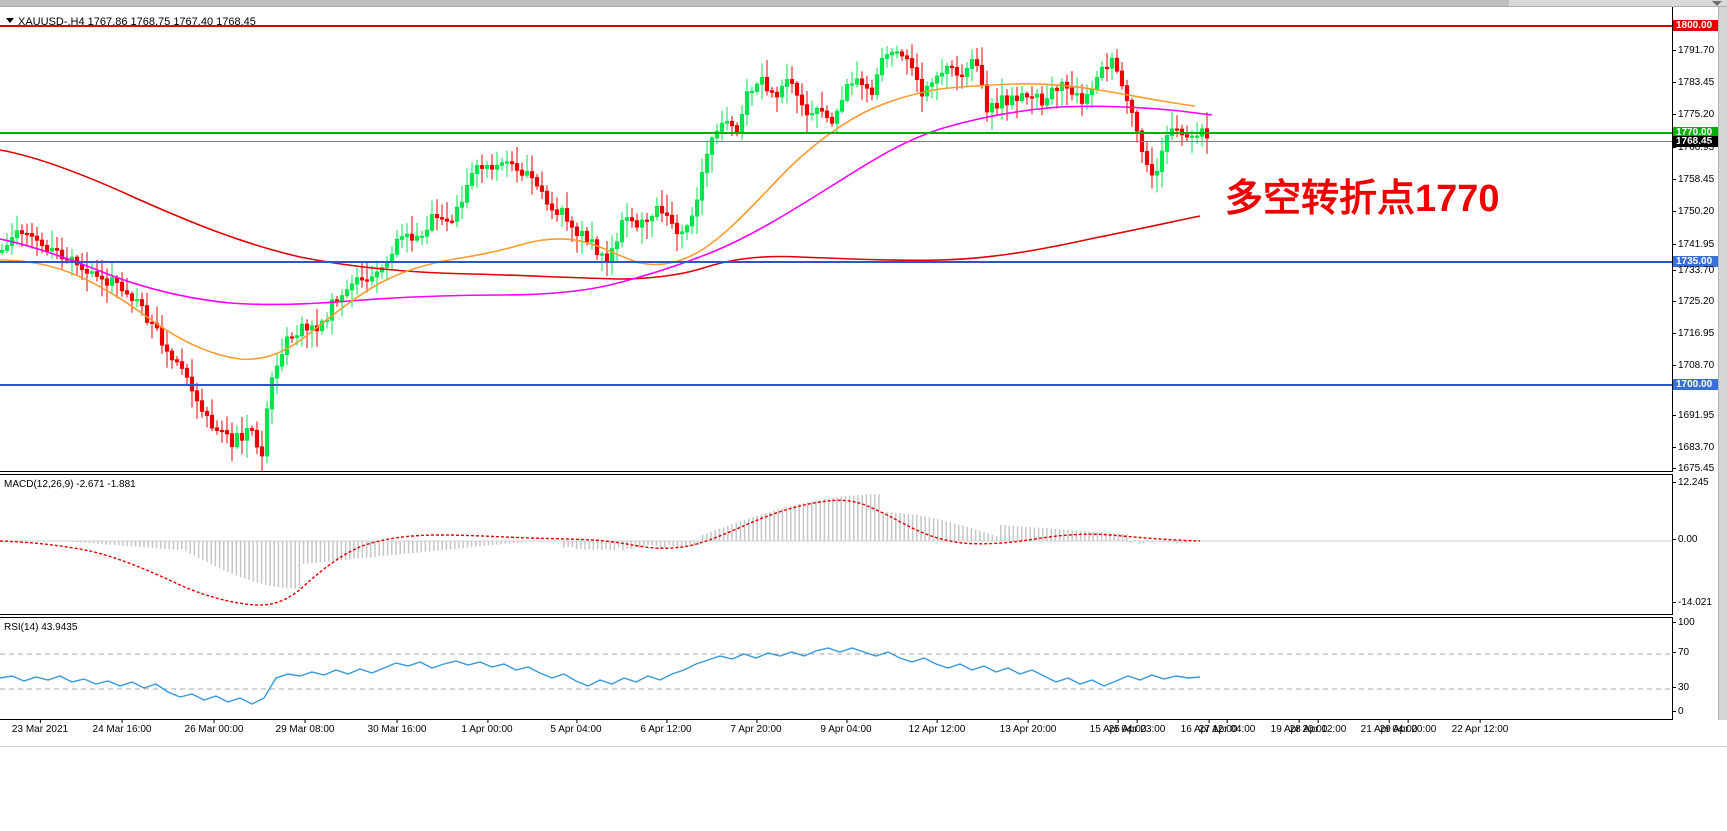 This screenshot has width=1727, height=831. Describe the element at coordinates (836, 141) in the screenshot. I see `last-price-line` at that location.